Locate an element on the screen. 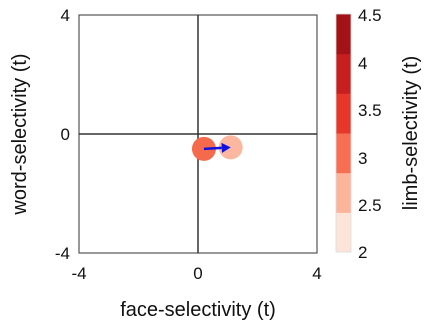 The width and height of the screenshot is (436, 333). x-tick-label-zero: 0 is located at coordinates (197, 273).